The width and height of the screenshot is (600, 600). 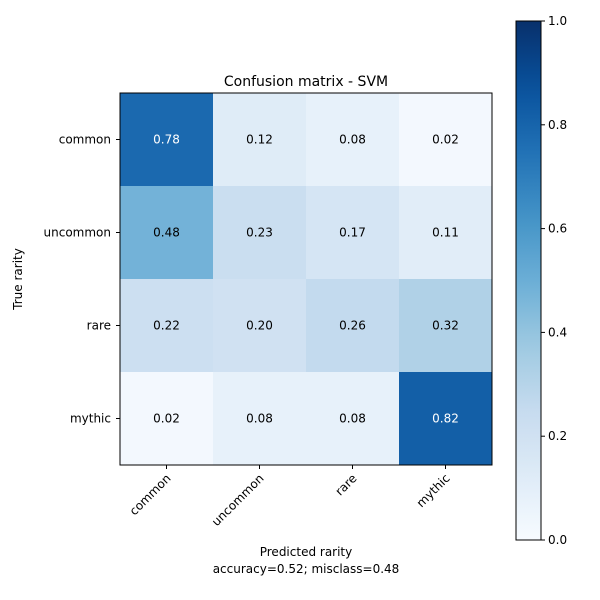 I want to click on y-tick-label: uncommon, so click(x=77, y=233).